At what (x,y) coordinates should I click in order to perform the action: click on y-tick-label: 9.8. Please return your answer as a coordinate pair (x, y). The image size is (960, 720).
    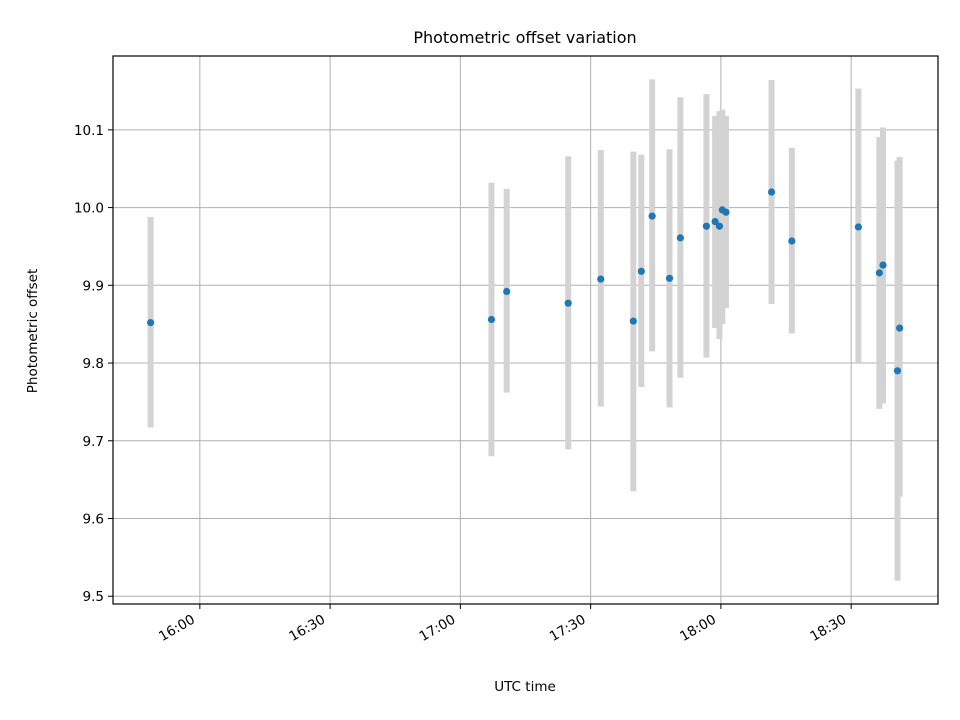
    Looking at the image, I should click on (93, 364).